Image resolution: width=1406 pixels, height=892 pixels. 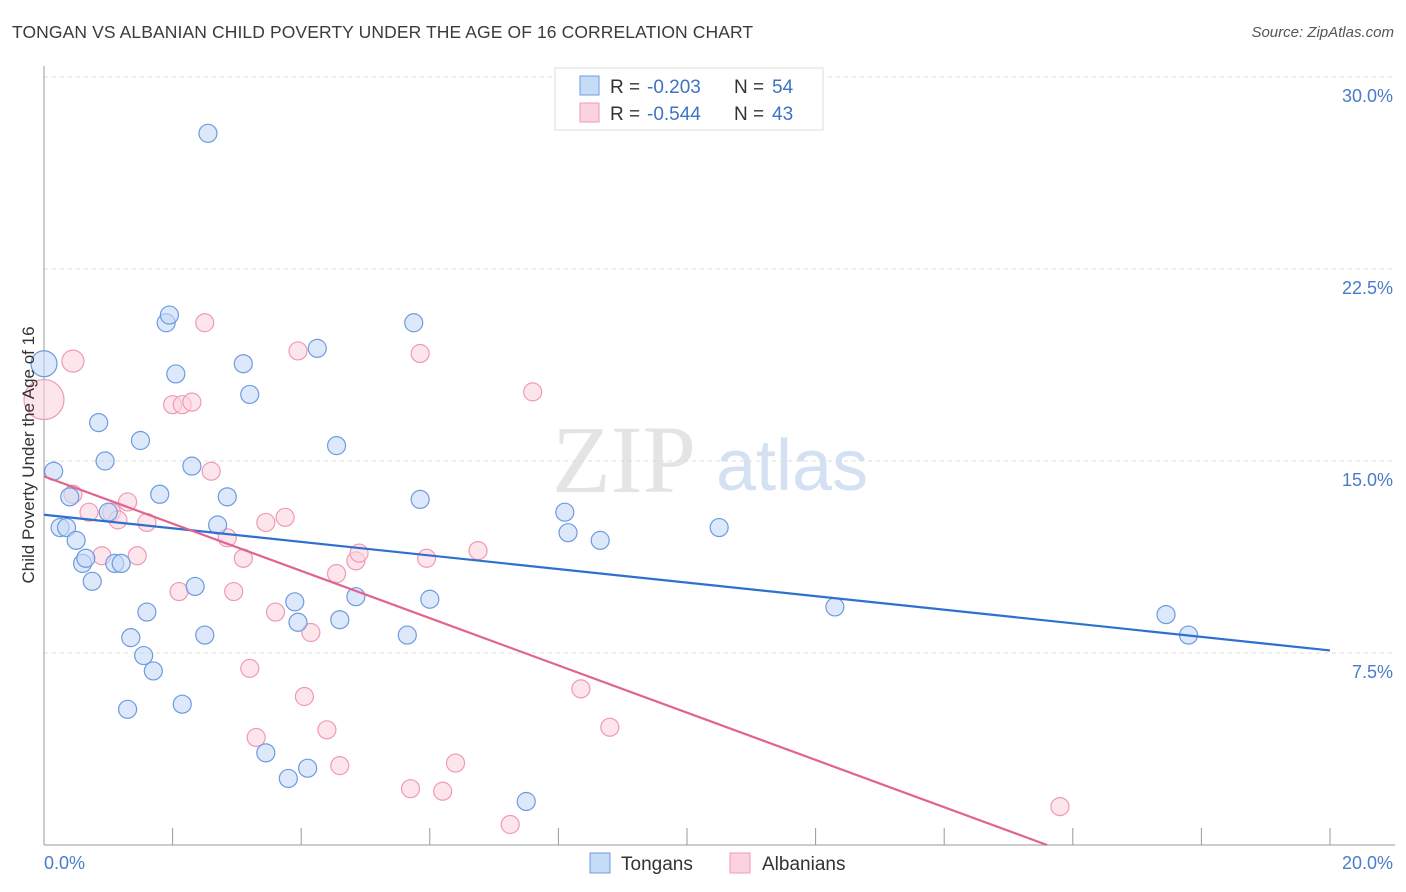 I want to click on legend-bottom-label-tongans: Tongans, so click(x=657, y=864).